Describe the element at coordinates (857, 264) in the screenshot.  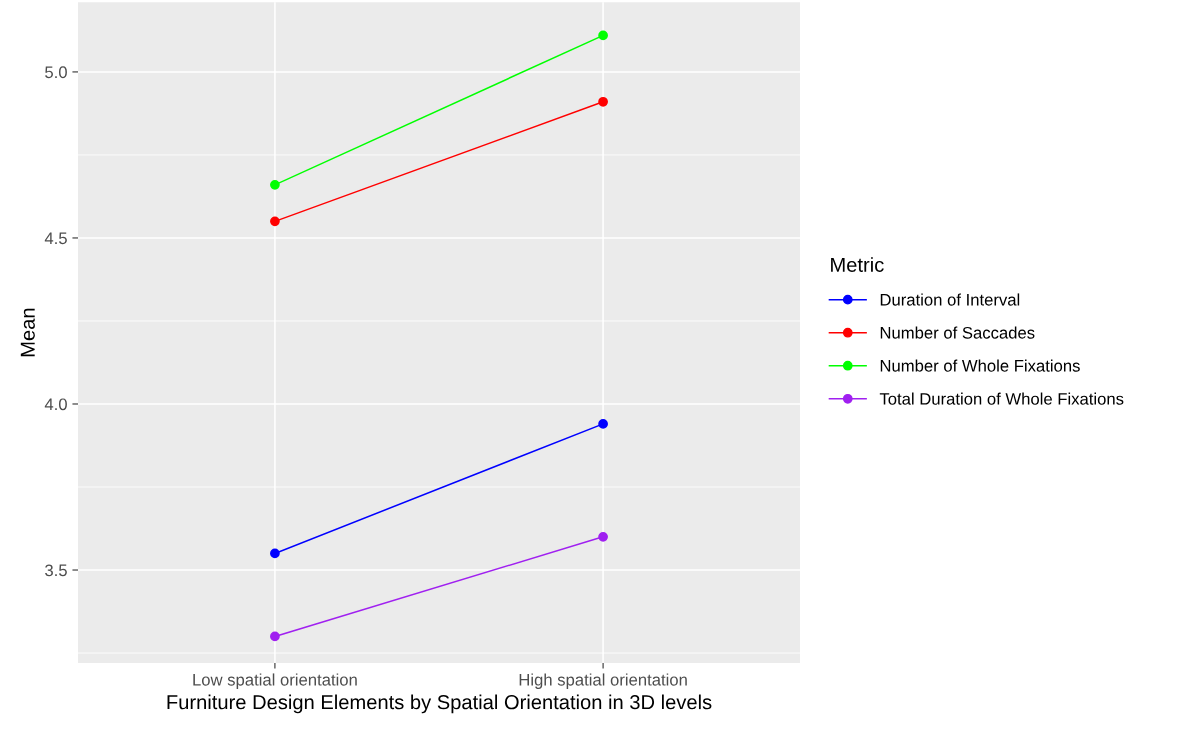
I see `legend-title: Metric` at that location.